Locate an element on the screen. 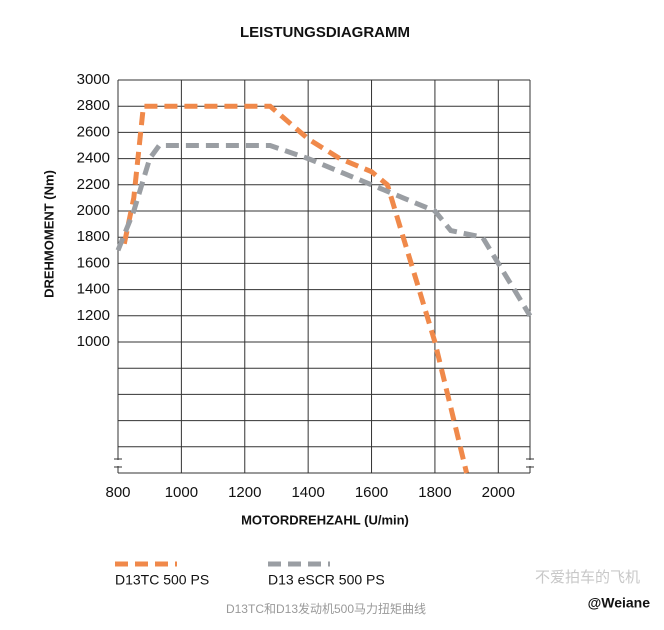  x-axis-title: MOTORDREHZAHL (U/min) is located at coordinates (325, 519).